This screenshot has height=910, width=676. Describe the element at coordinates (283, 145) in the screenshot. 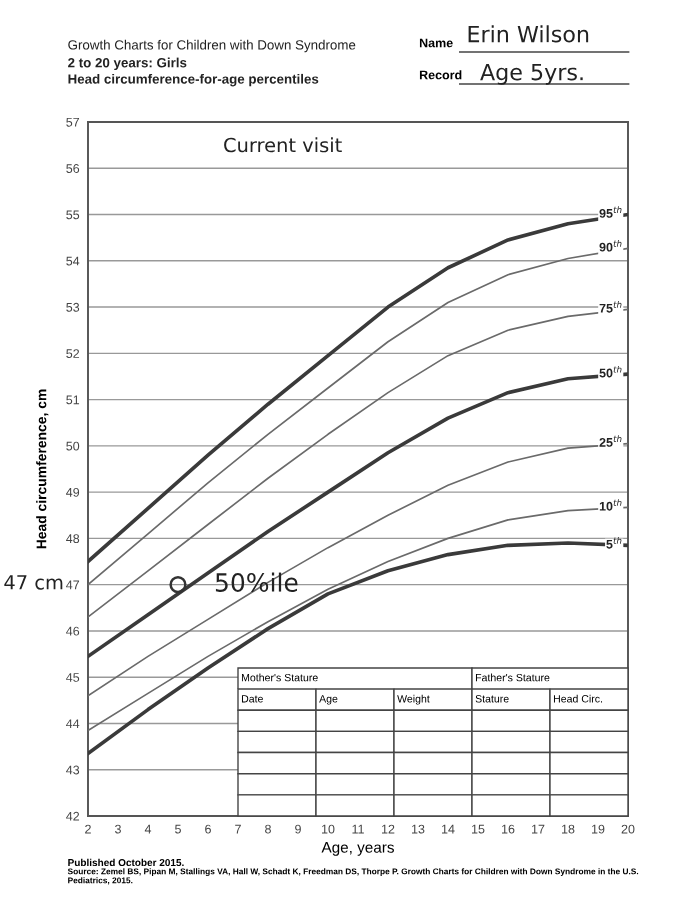

I see `annotation: Current visit` at that location.